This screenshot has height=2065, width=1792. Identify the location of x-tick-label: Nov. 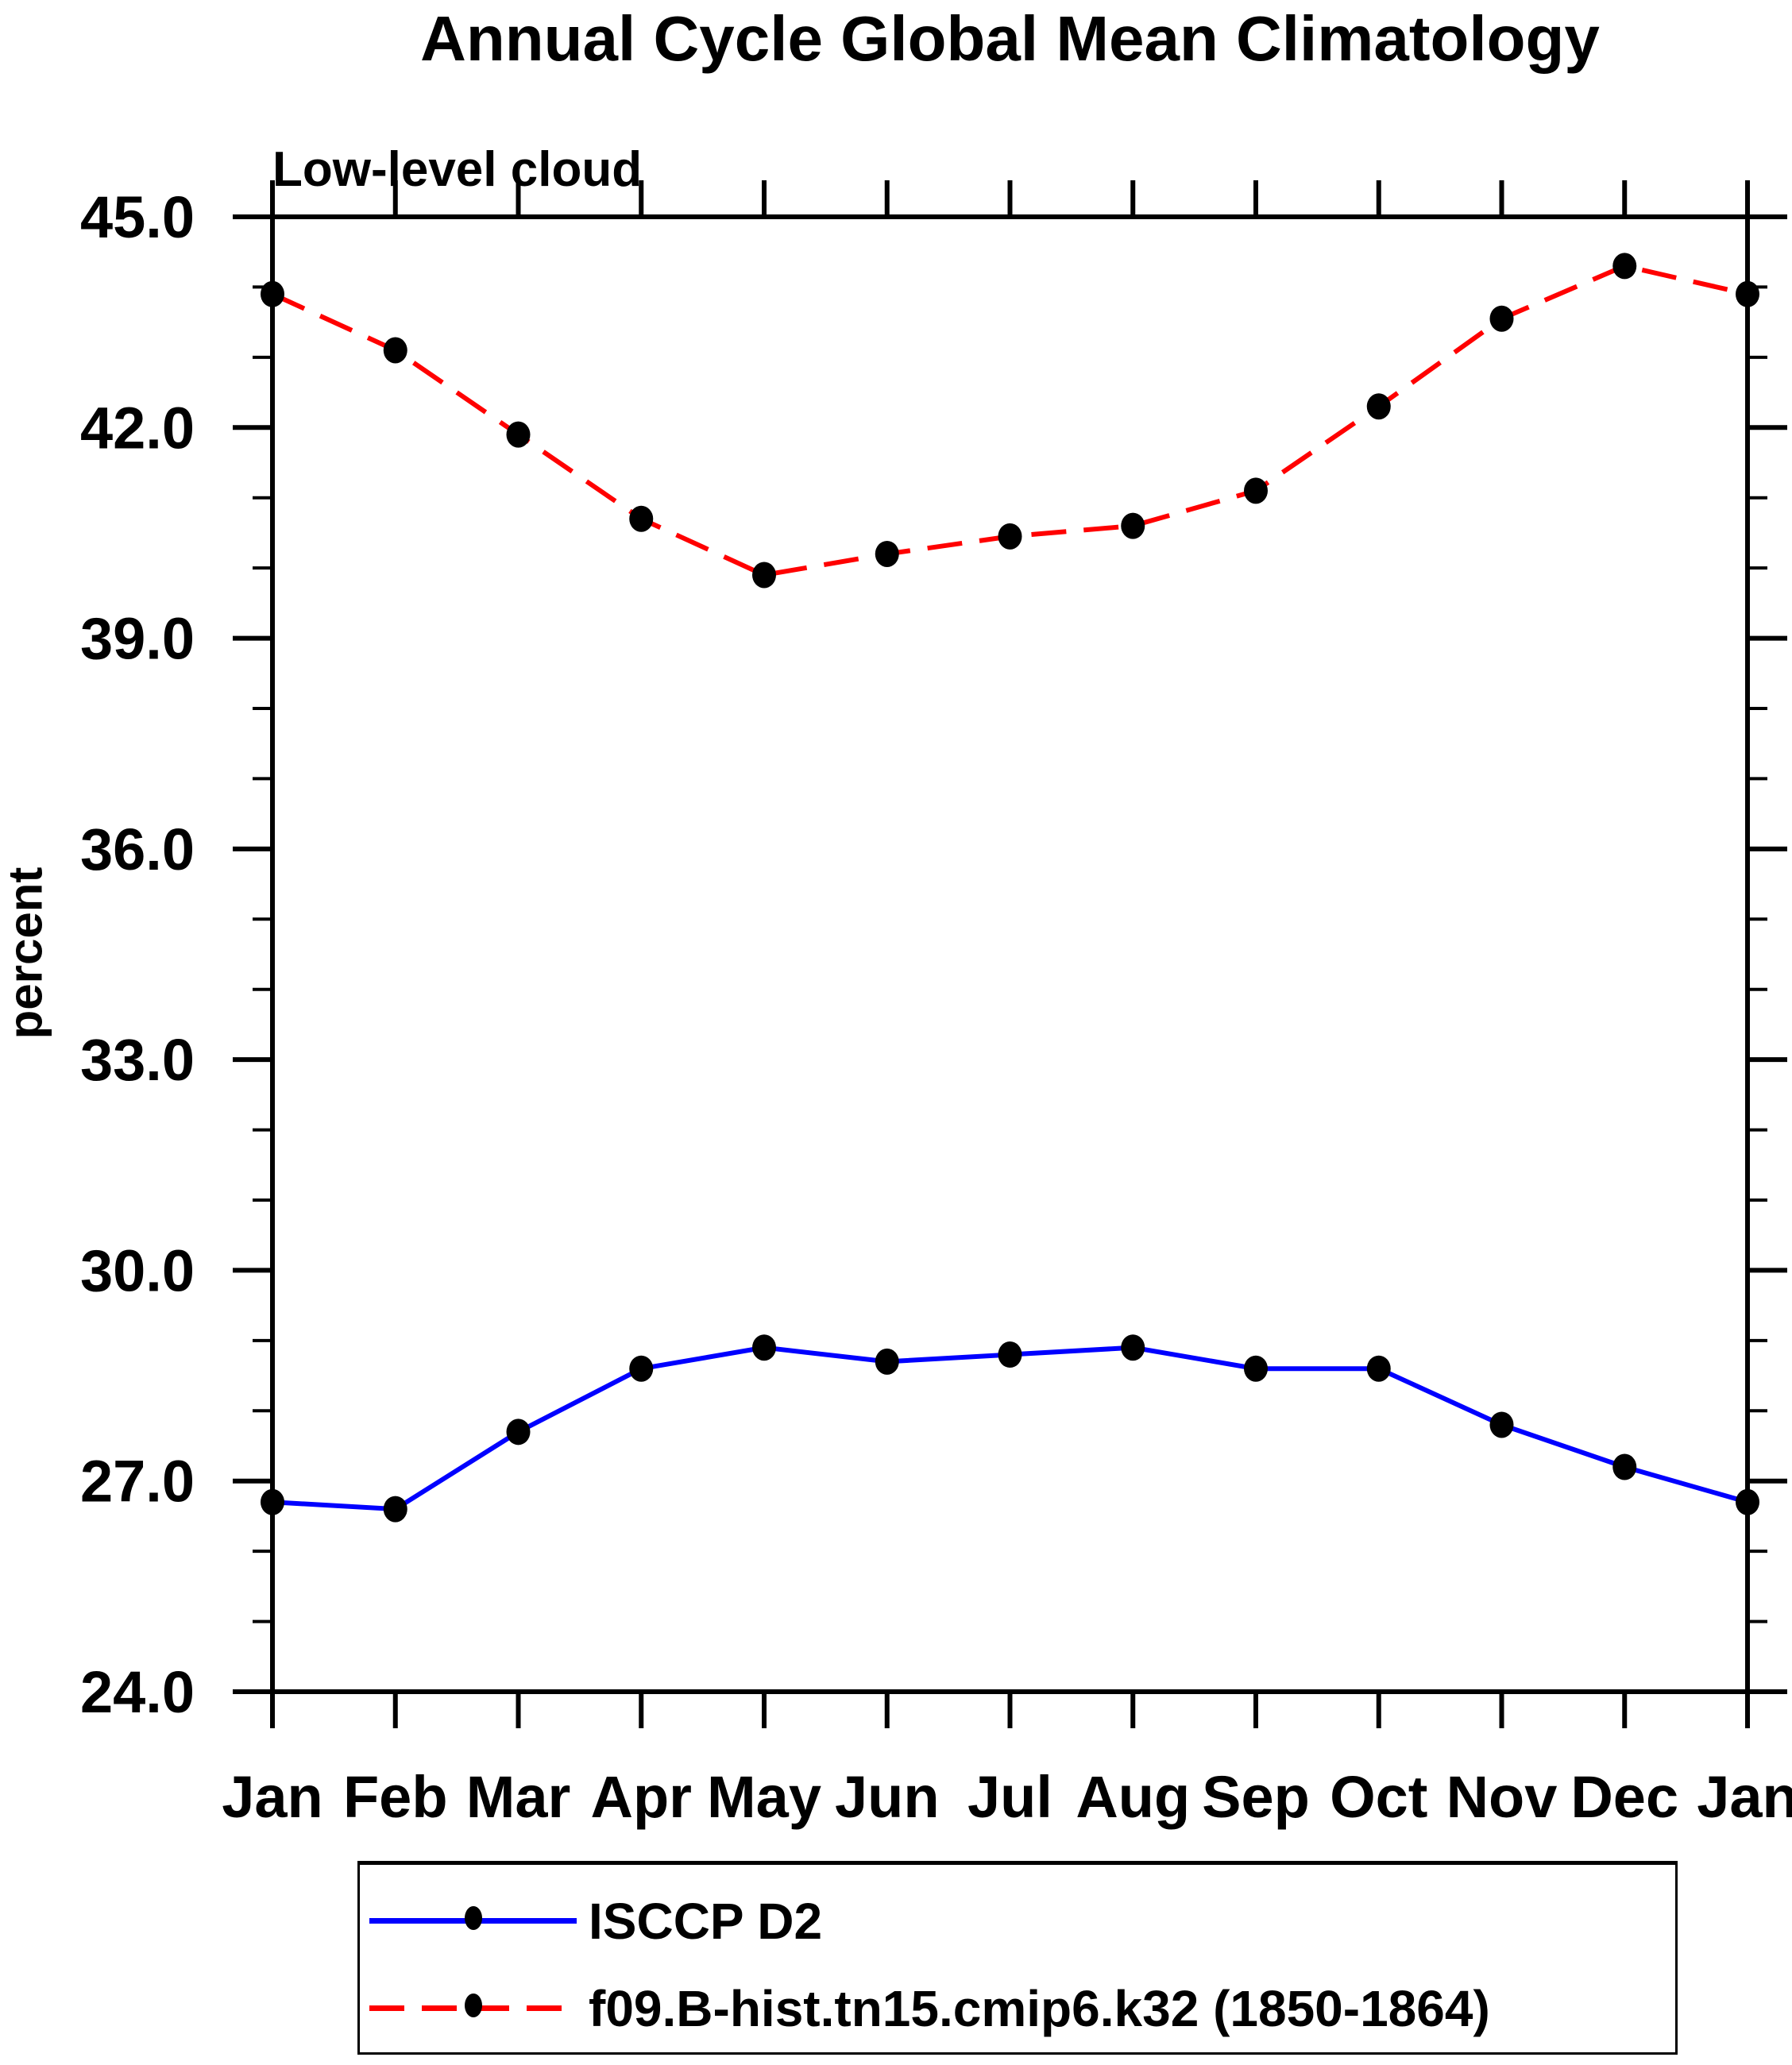
(1502, 1797).